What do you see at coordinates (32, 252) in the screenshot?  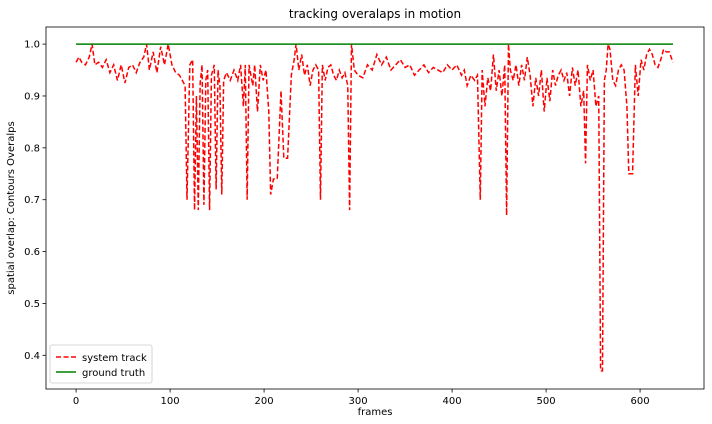 I see `y-tick-label: 0.6` at bounding box center [32, 252].